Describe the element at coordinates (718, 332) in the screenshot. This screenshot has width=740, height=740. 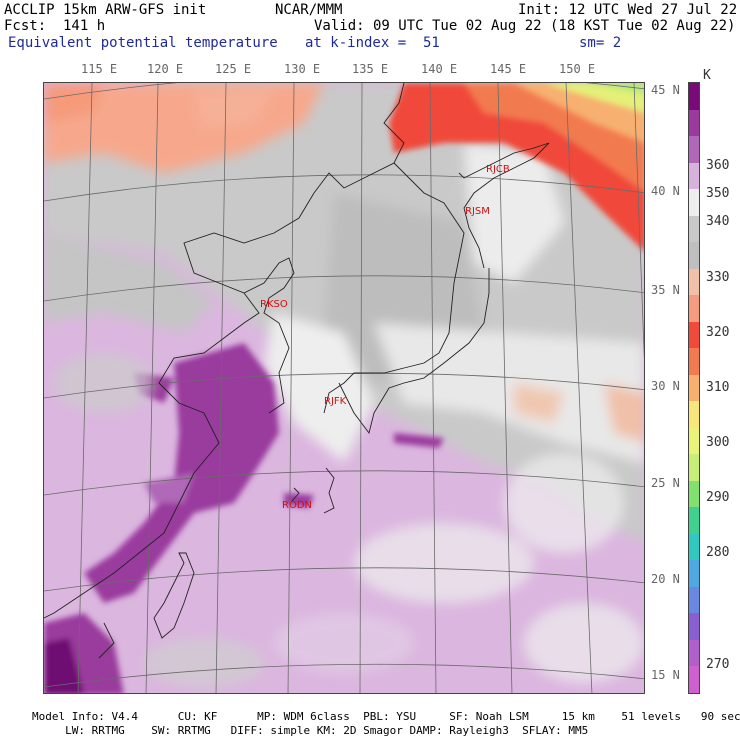
I see `legend-label: 320` at that location.